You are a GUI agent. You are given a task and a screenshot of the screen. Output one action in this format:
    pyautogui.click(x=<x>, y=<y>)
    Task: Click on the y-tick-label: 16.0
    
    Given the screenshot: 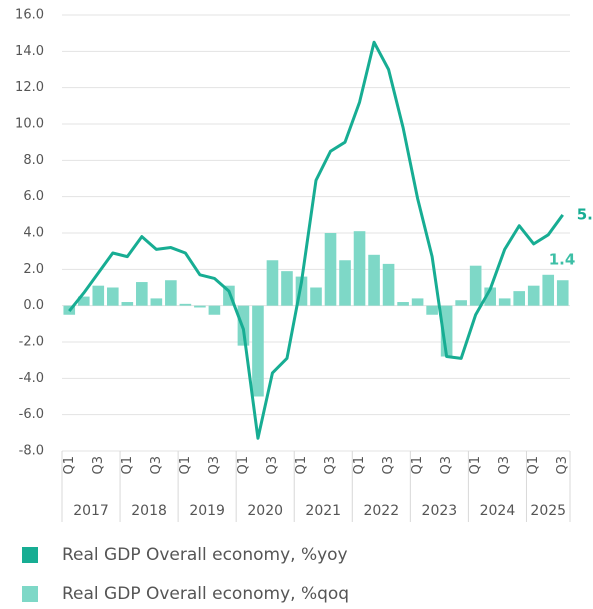 What is the action you would take?
    pyautogui.click(x=29, y=15)
    